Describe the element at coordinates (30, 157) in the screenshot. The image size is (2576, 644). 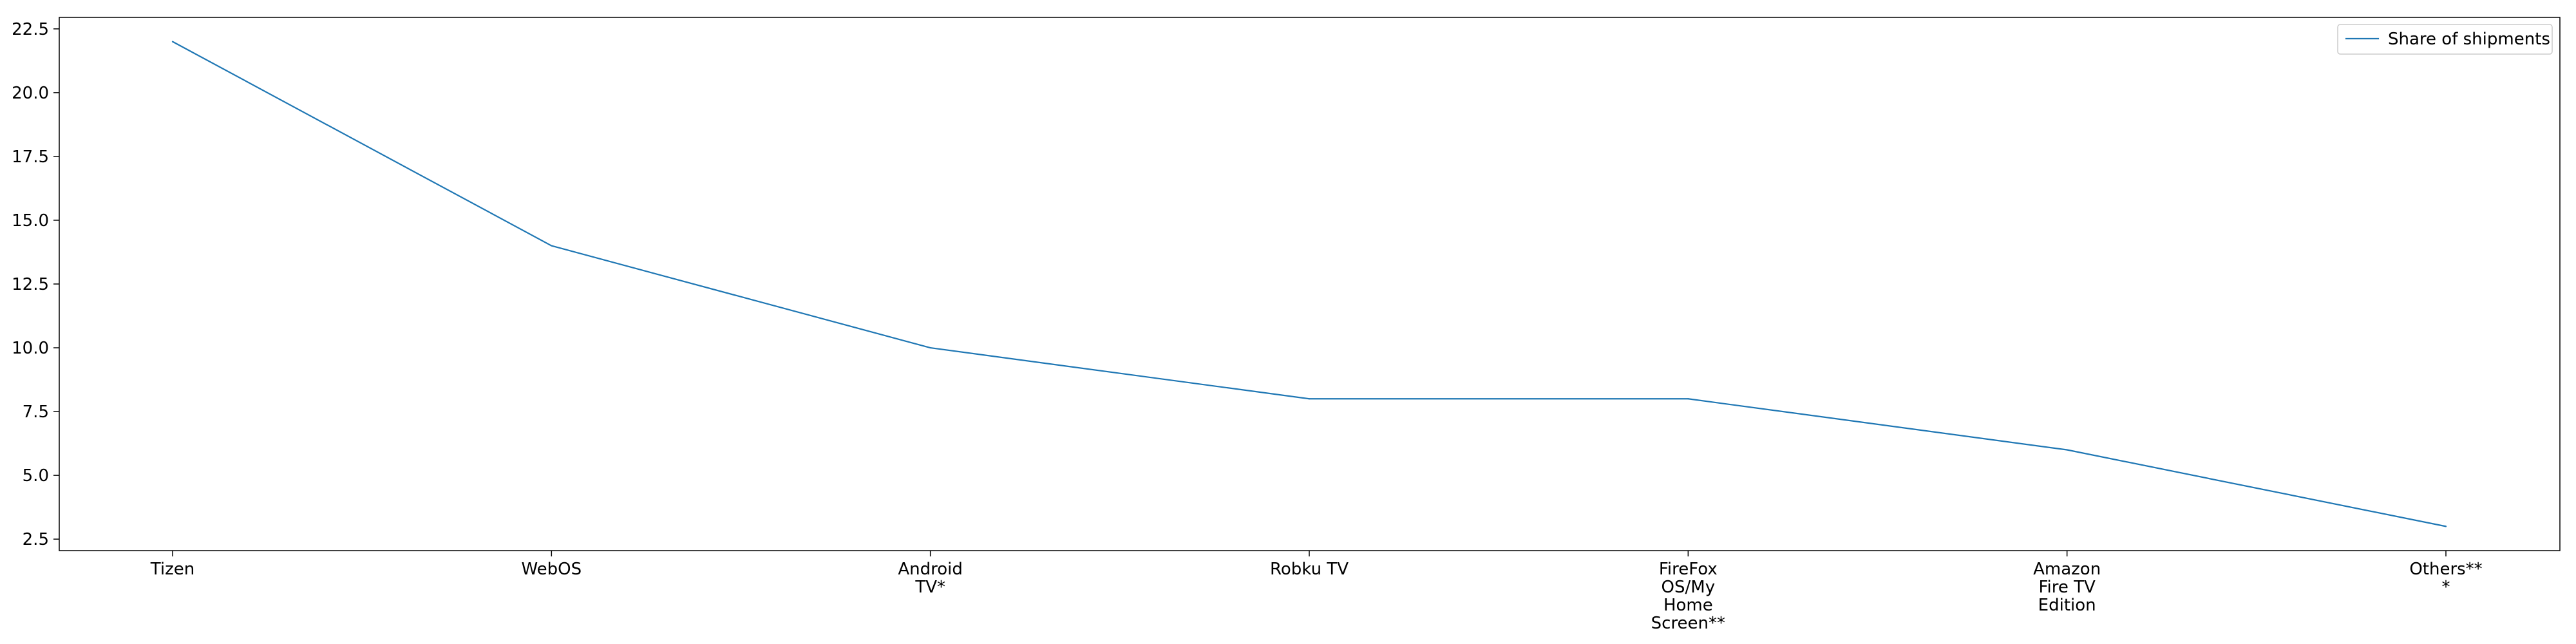
I see `y-tick-label: 17.5` at that location.